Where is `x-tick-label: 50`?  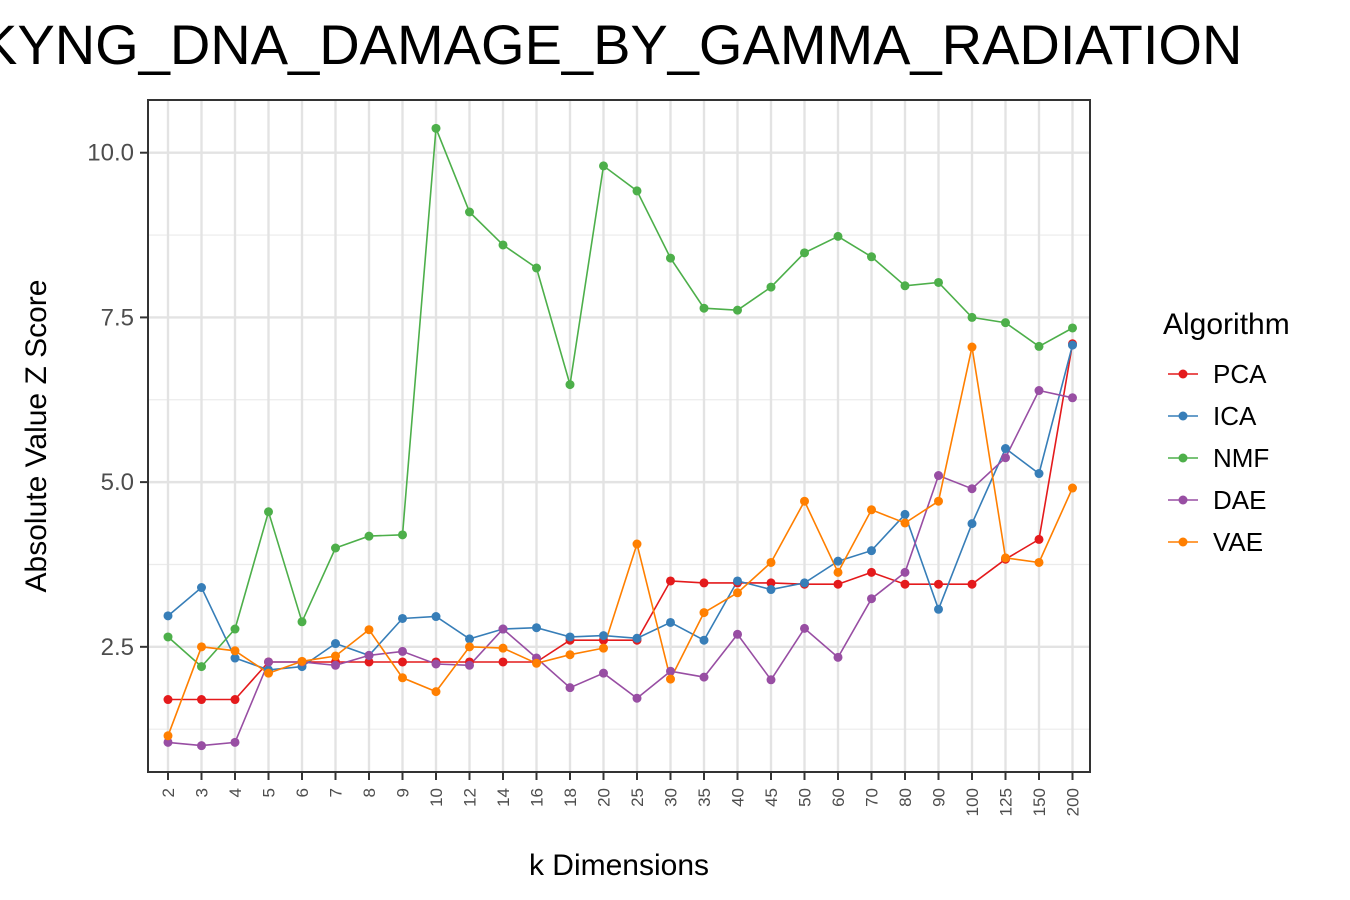 x-tick-label: 50 is located at coordinates (805, 797).